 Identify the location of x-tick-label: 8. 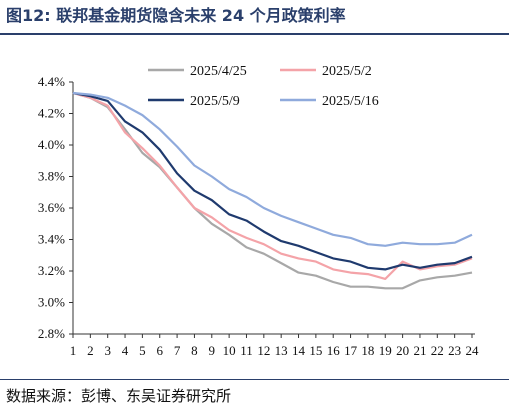
(194, 350).